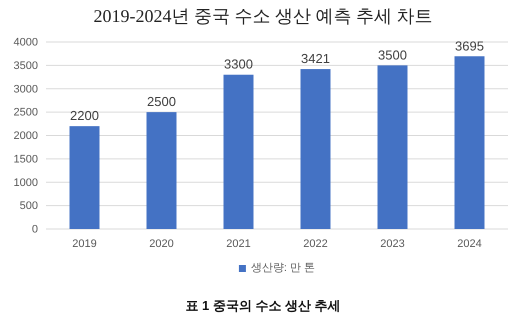  What do you see at coordinates (161, 102) in the screenshot?
I see `data-label: 2500` at bounding box center [161, 102].